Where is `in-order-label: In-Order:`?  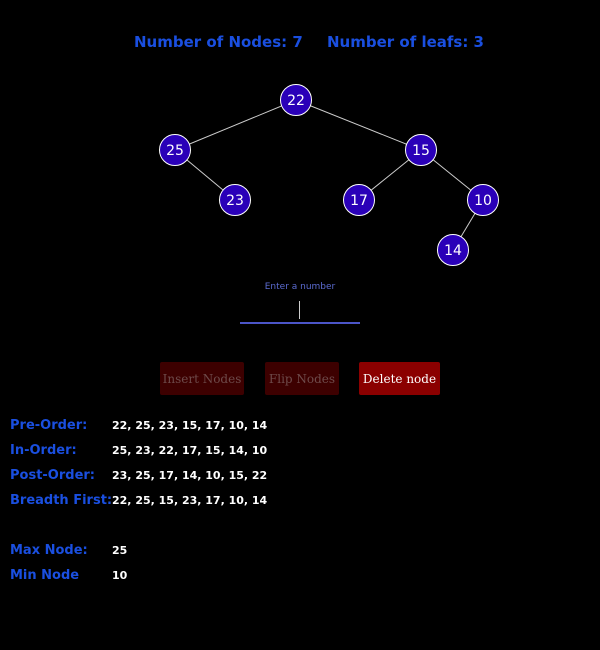
in-order-label: In-Order: is located at coordinates (43, 450).